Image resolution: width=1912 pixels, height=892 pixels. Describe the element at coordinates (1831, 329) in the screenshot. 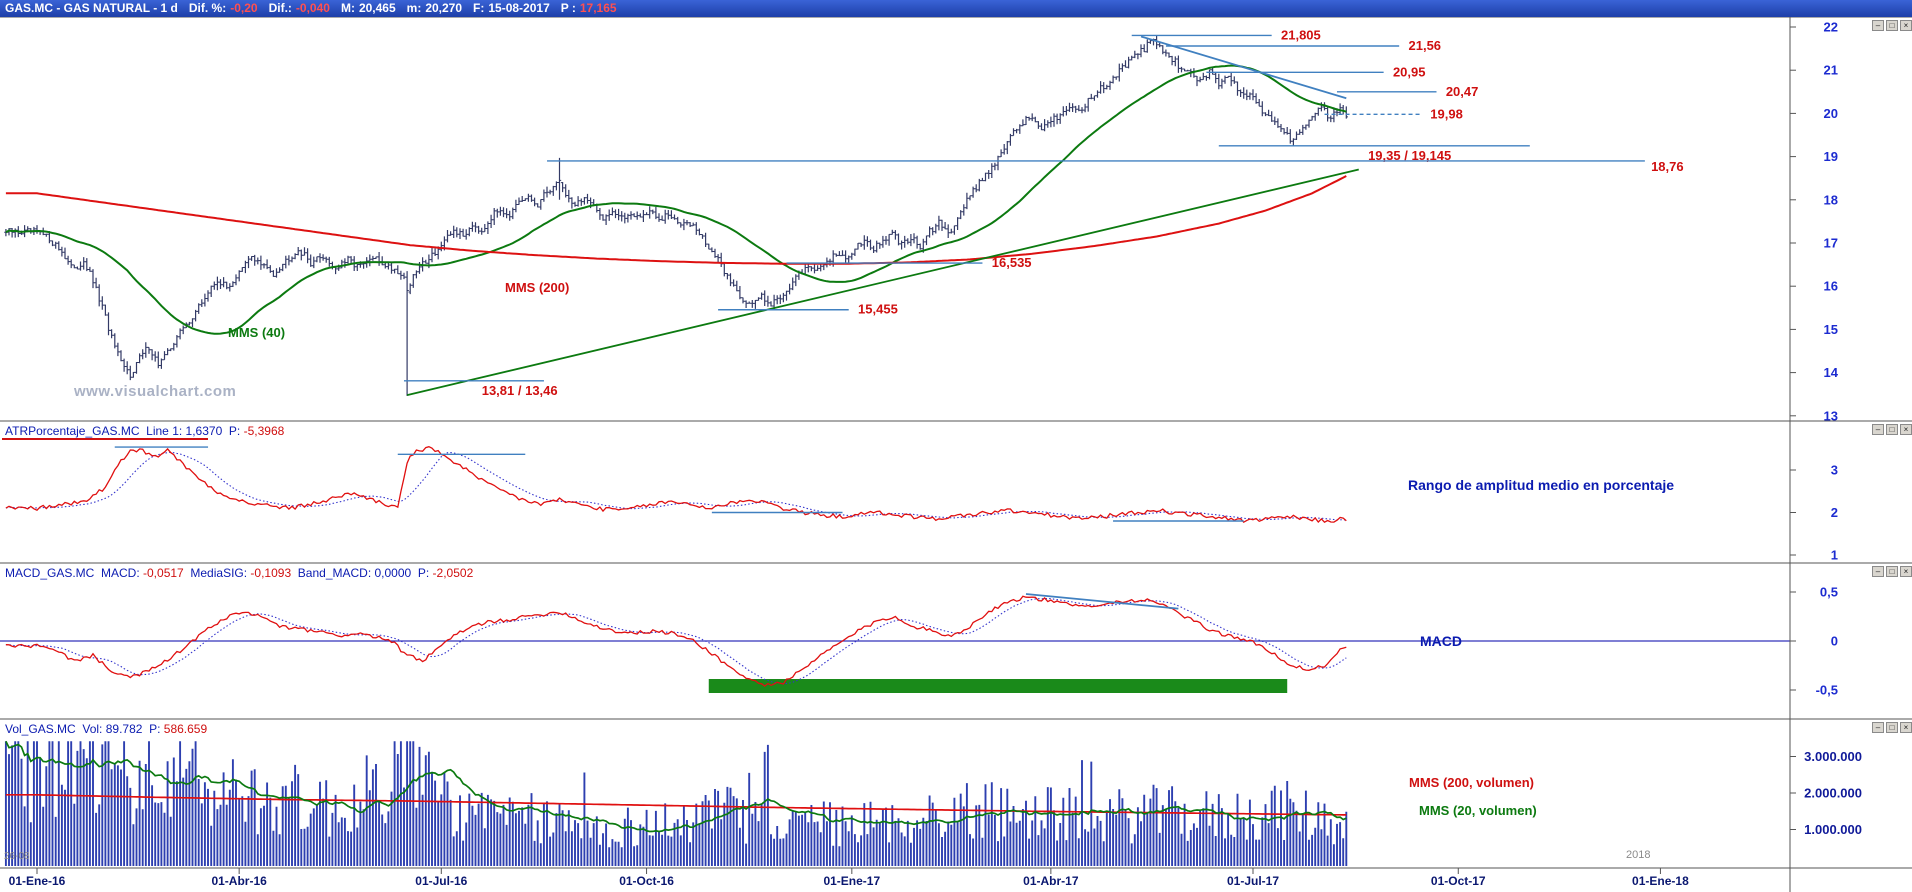

I see `y-axis-label: 15` at that location.